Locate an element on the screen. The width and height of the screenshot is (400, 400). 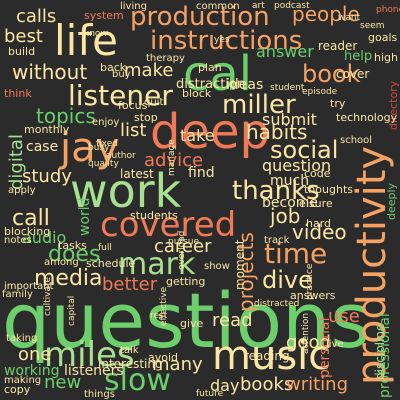
word-cloud-word: jay is located at coordinates (90, 148).